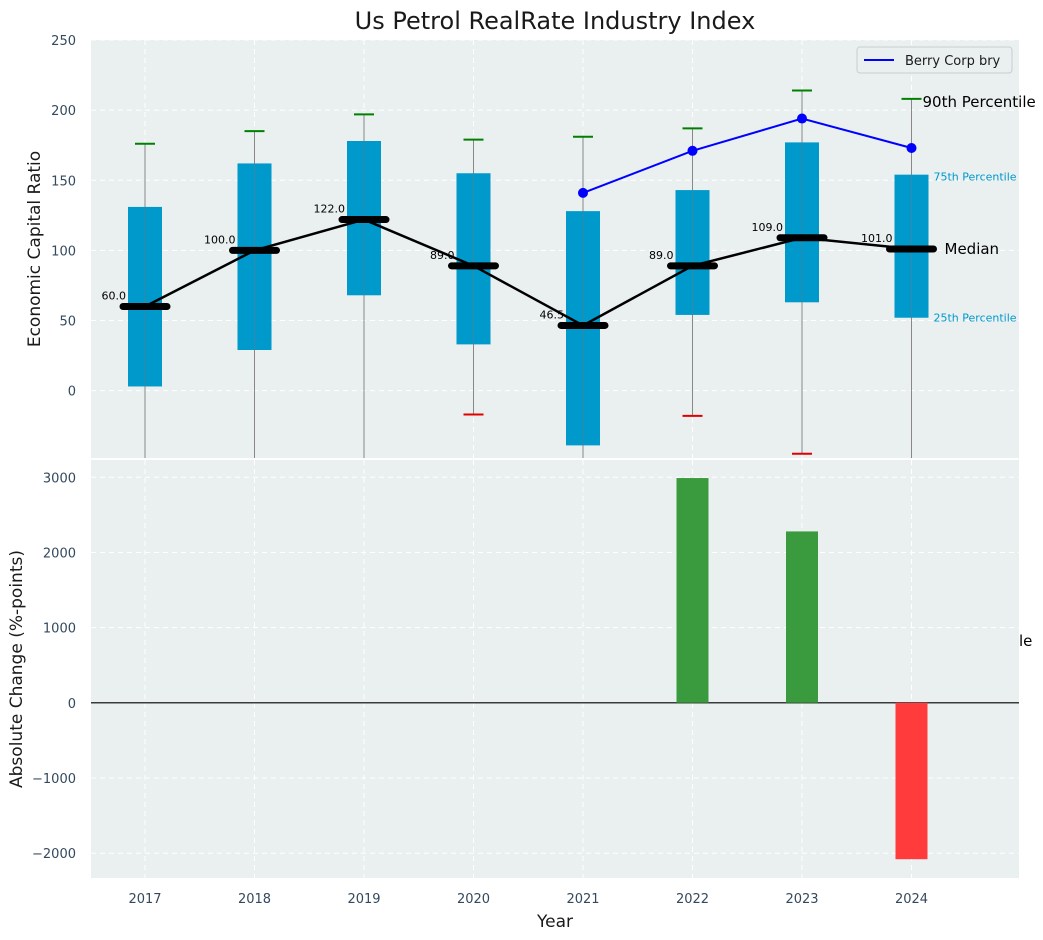 The height and width of the screenshot is (940, 1043). Describe the element at coordinates (63, 111) in the screenshot. I see `top-y-tick-label: 200` at that location.